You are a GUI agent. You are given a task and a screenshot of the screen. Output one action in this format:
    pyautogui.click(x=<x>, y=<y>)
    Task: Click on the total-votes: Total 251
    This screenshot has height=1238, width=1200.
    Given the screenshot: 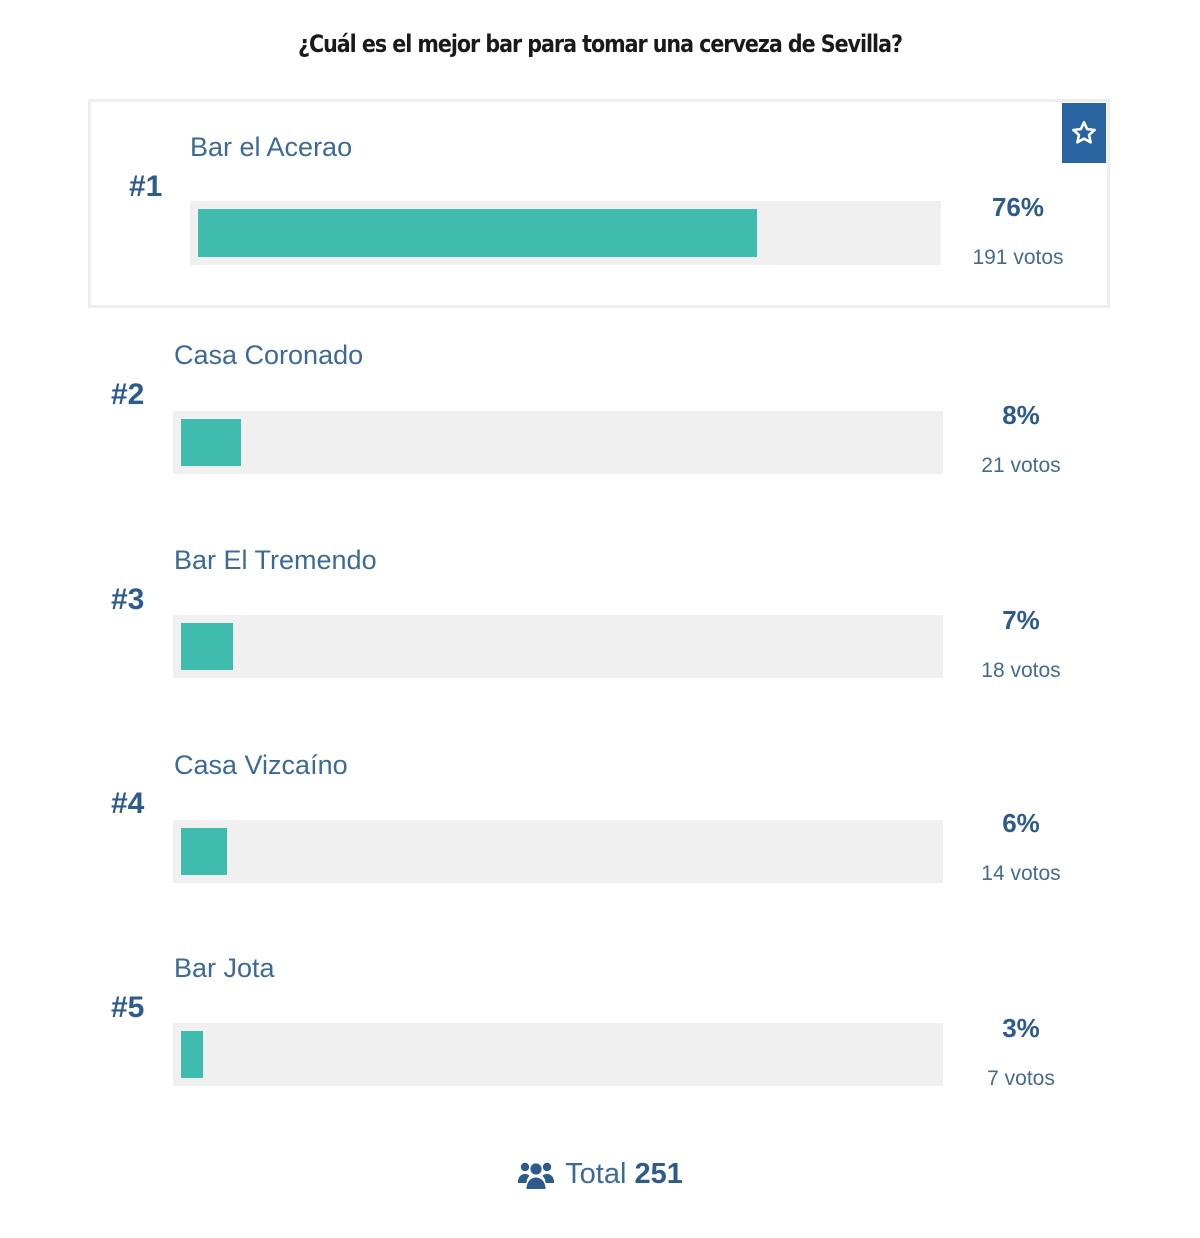 What is the action you would take?
    pyautogui.click(x=600, y=1174)
    